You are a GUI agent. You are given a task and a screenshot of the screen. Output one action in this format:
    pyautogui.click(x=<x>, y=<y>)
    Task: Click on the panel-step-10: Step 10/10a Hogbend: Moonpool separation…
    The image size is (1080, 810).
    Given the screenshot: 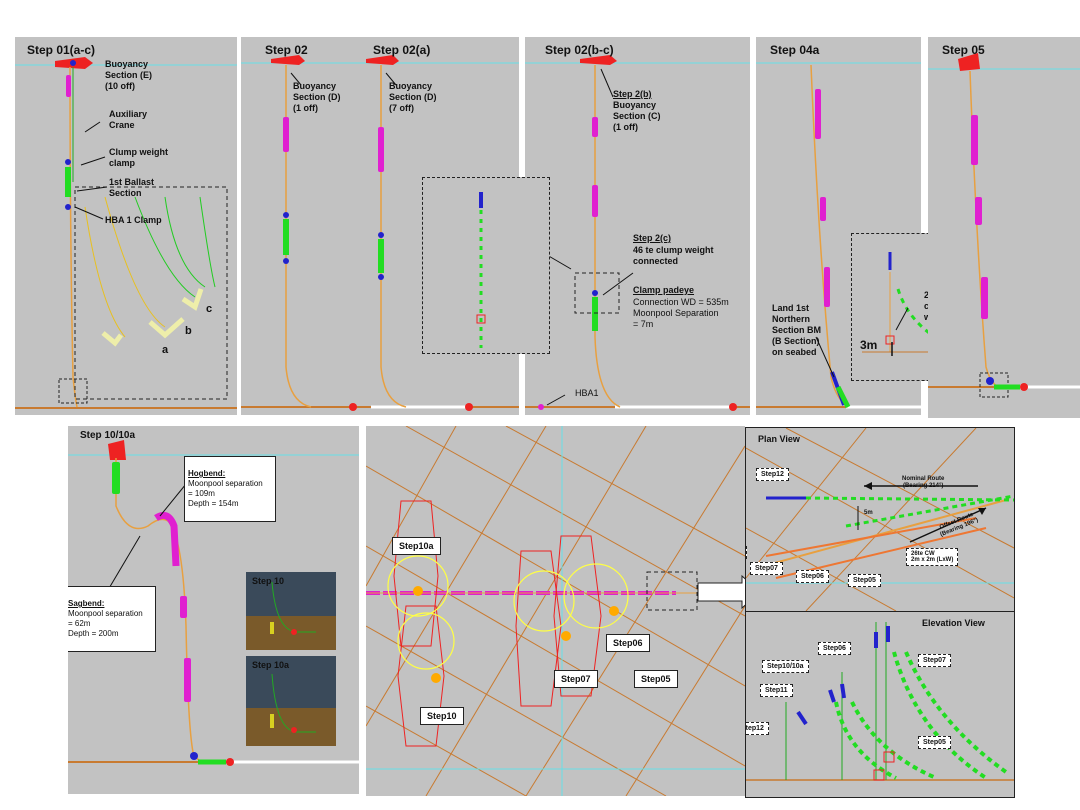 What is the action you would take?
    pyautogui.click(x=213, y=610)
    